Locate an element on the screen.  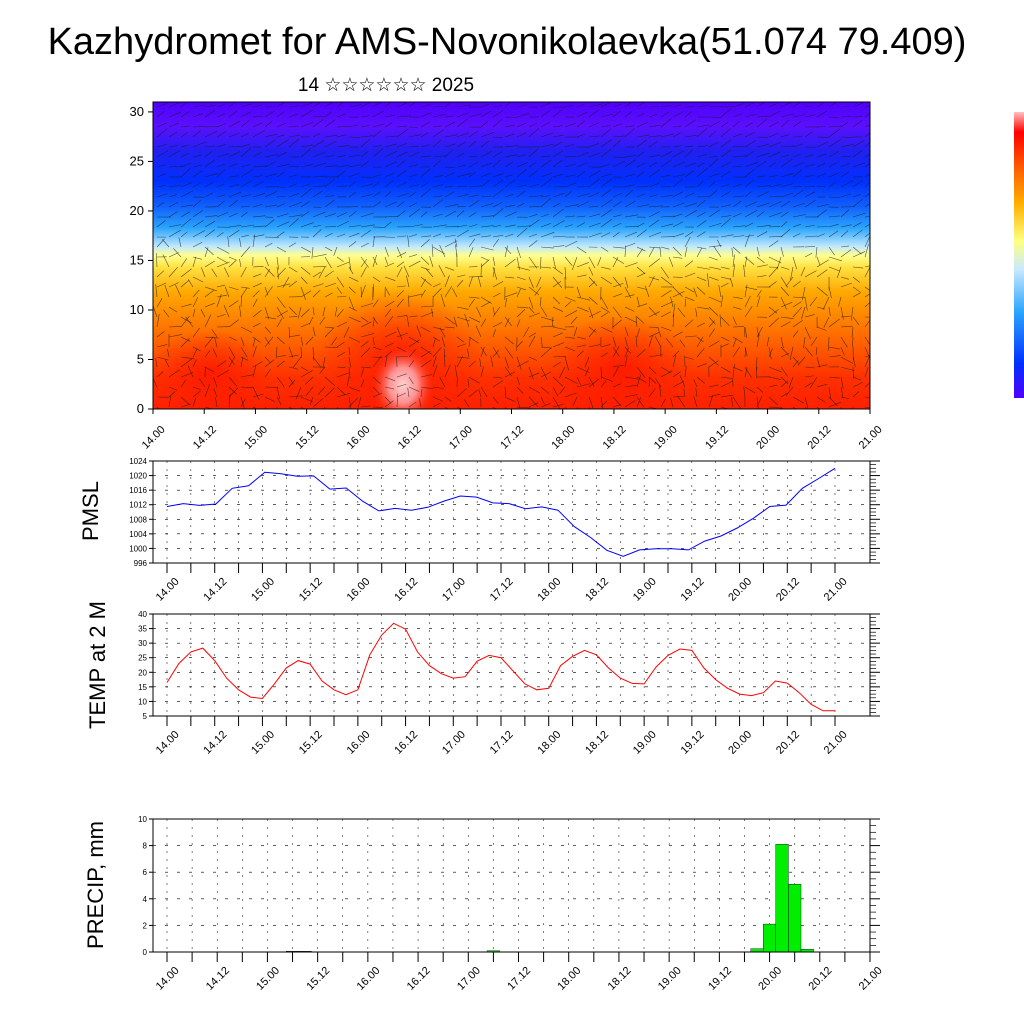
x-tick-label: 16.00 is located at coordinates (359, 590).